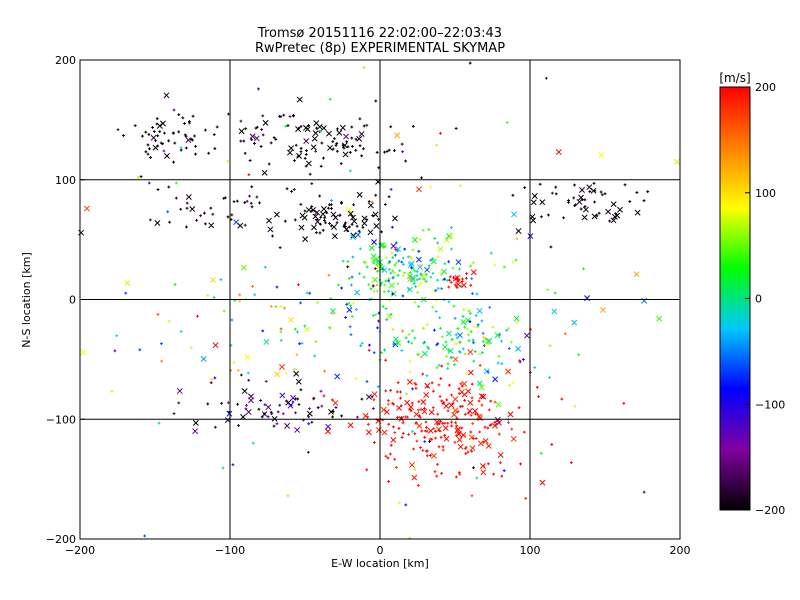 Image resolution: width=800 pixels, height=600 pixels. I want to click on y-tick-label: −200, so click(61, 539).